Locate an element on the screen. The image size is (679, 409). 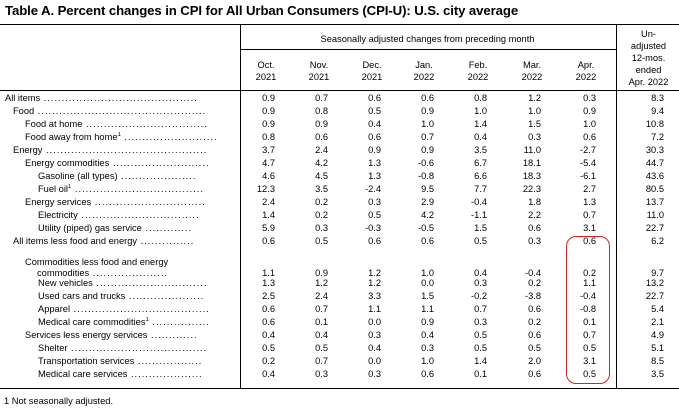
unadjusted-value-cell: 13.7 is located at coordinates (654, 202).